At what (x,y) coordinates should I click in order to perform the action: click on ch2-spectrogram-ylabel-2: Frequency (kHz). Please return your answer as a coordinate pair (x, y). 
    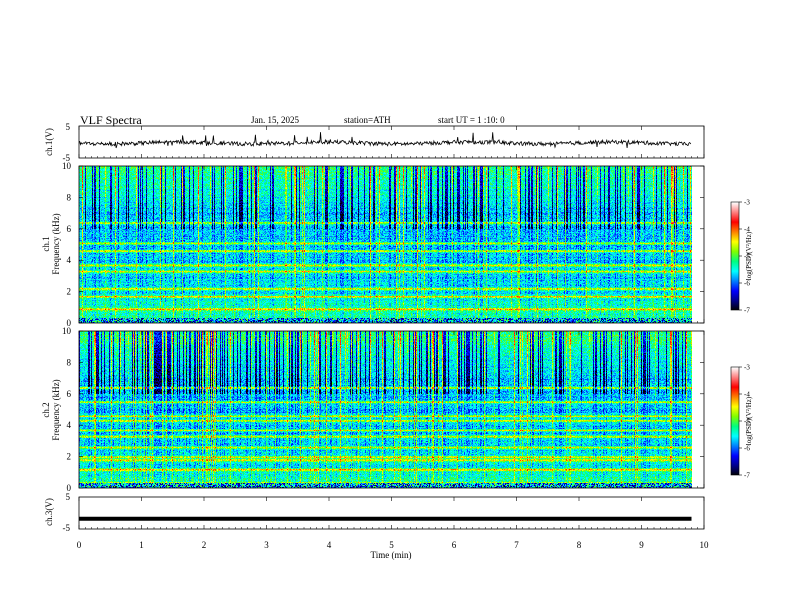
    Looking at the image, I should click on (56, 409).